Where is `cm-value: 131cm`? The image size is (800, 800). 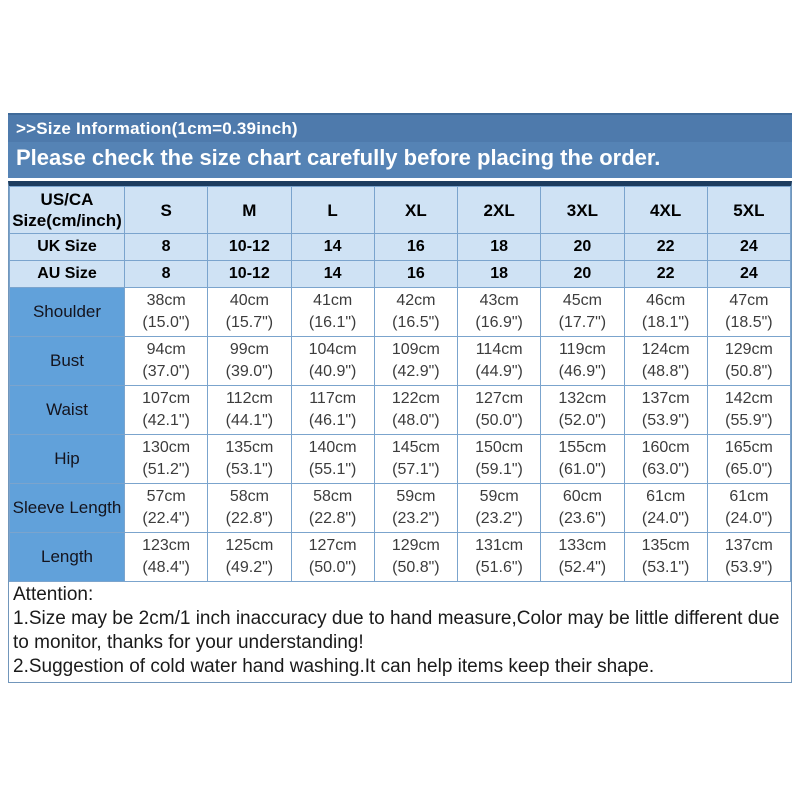
cm-value: 131cm is located at coordinates (499, 545).